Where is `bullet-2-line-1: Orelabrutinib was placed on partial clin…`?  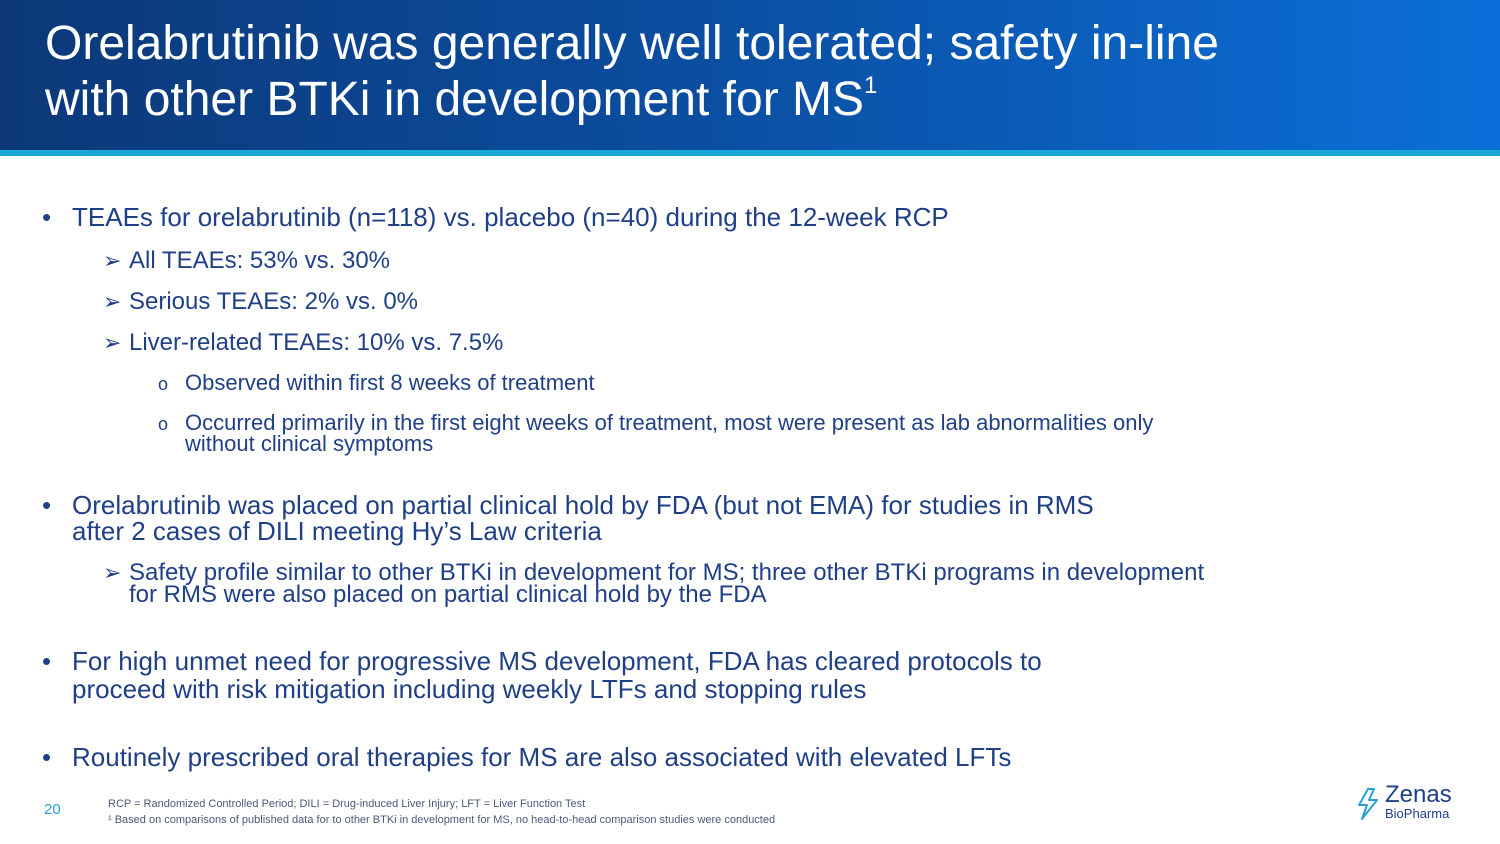
bullet-2-line-1: Orelabrutinib was placed on partial clin… is located at coordinates (583, 505).